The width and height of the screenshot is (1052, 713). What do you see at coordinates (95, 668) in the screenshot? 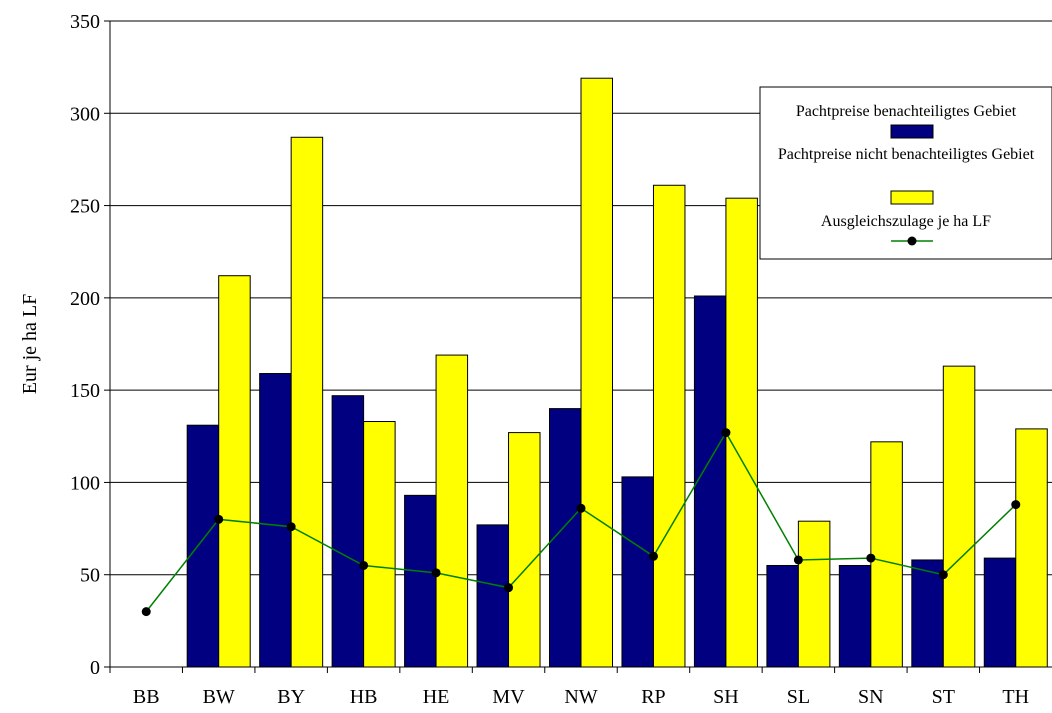
I see `y-tick-label: 0` at bounding box center [95, 668].